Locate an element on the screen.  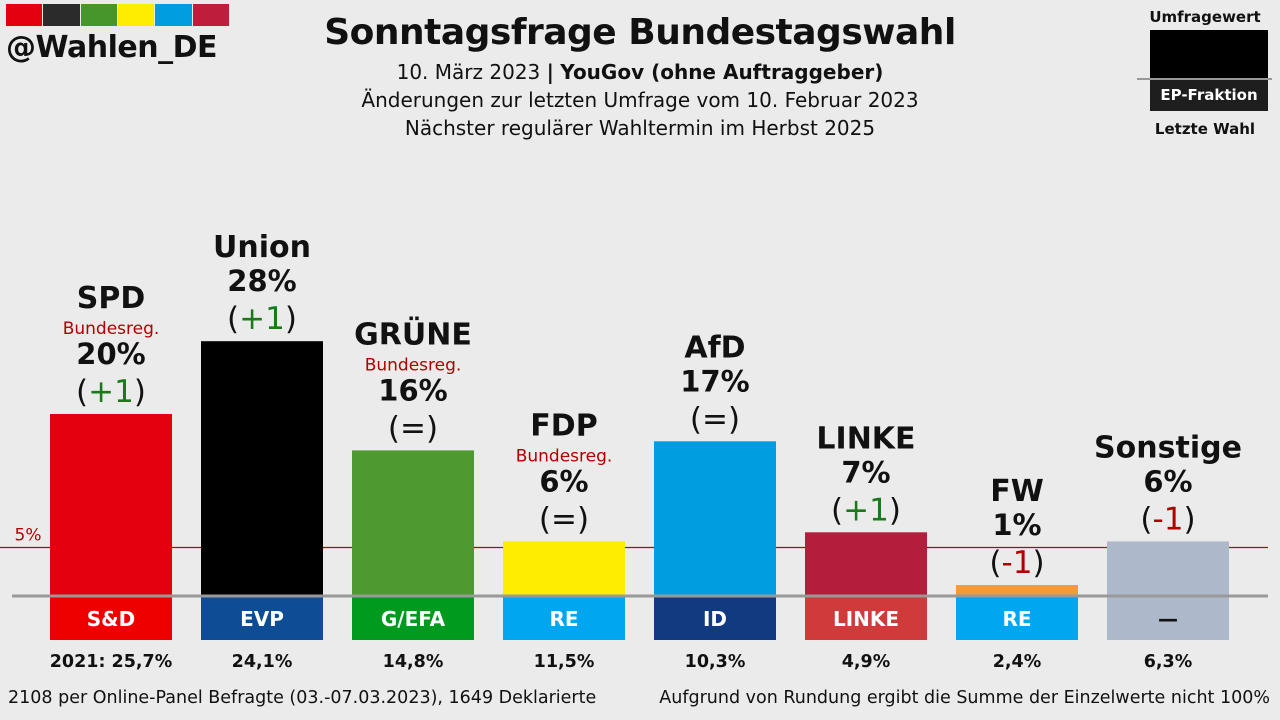
ep-group-label: G/EFA is located at coordinates (413, 619).